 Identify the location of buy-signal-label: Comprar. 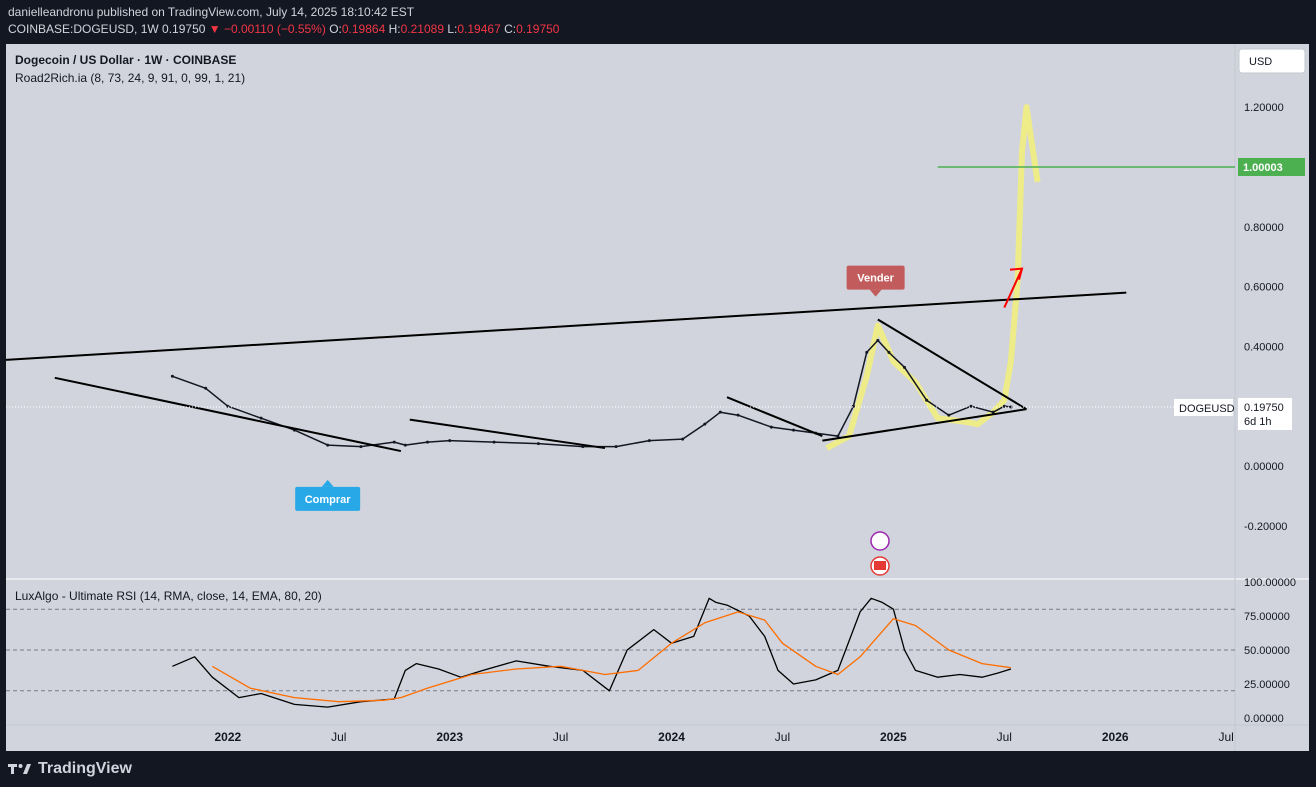
(328, 500).